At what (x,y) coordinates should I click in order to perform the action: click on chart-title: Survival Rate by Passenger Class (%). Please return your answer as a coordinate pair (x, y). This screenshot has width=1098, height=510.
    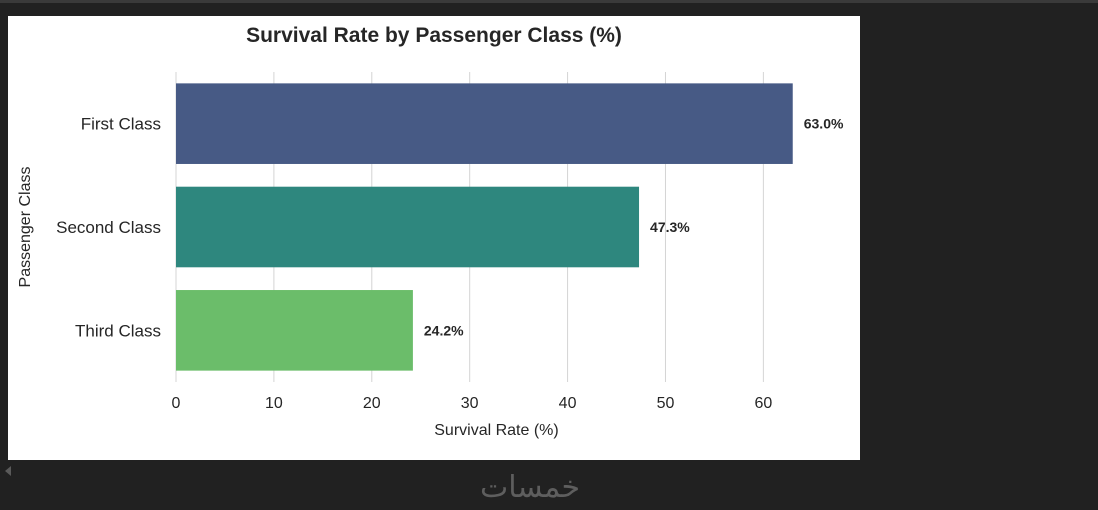
    Looking at the image, I should click on (434, 35).